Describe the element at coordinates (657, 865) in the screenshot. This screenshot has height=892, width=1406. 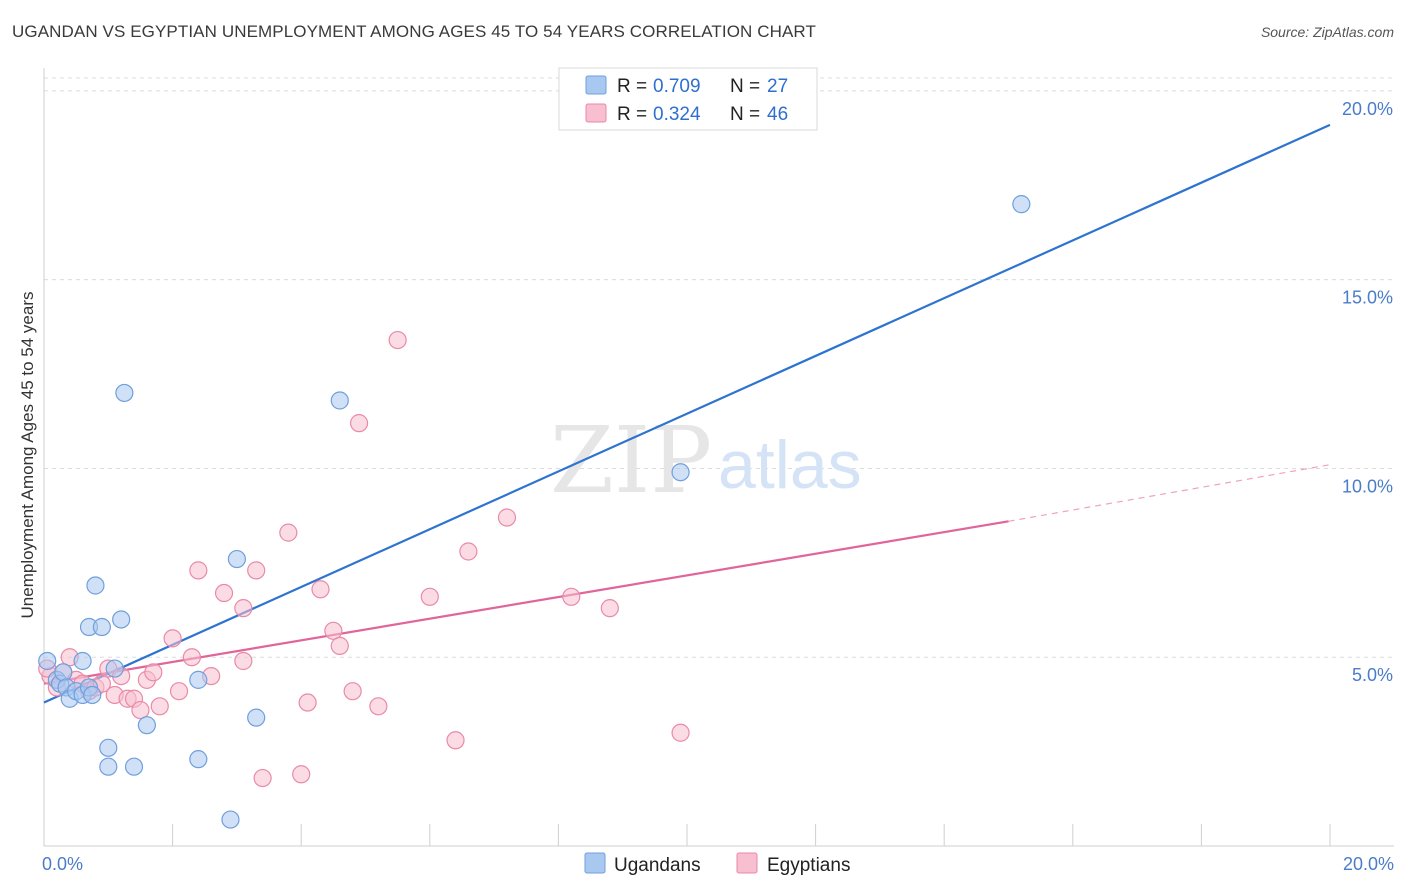
I see `legend-label-ugandans: Ugandans` at that location.